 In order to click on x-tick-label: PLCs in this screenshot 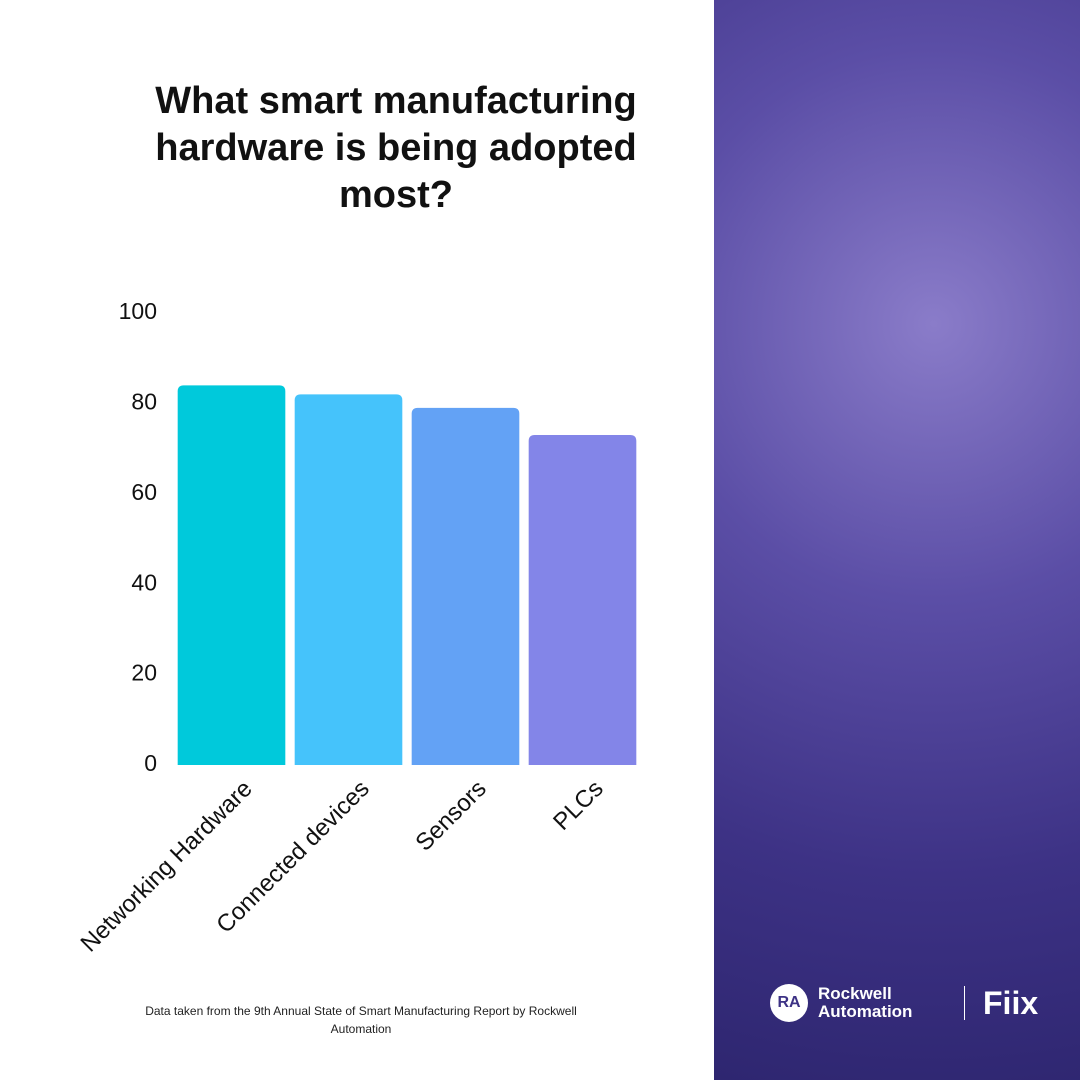, I will do `click(578, 805)`.